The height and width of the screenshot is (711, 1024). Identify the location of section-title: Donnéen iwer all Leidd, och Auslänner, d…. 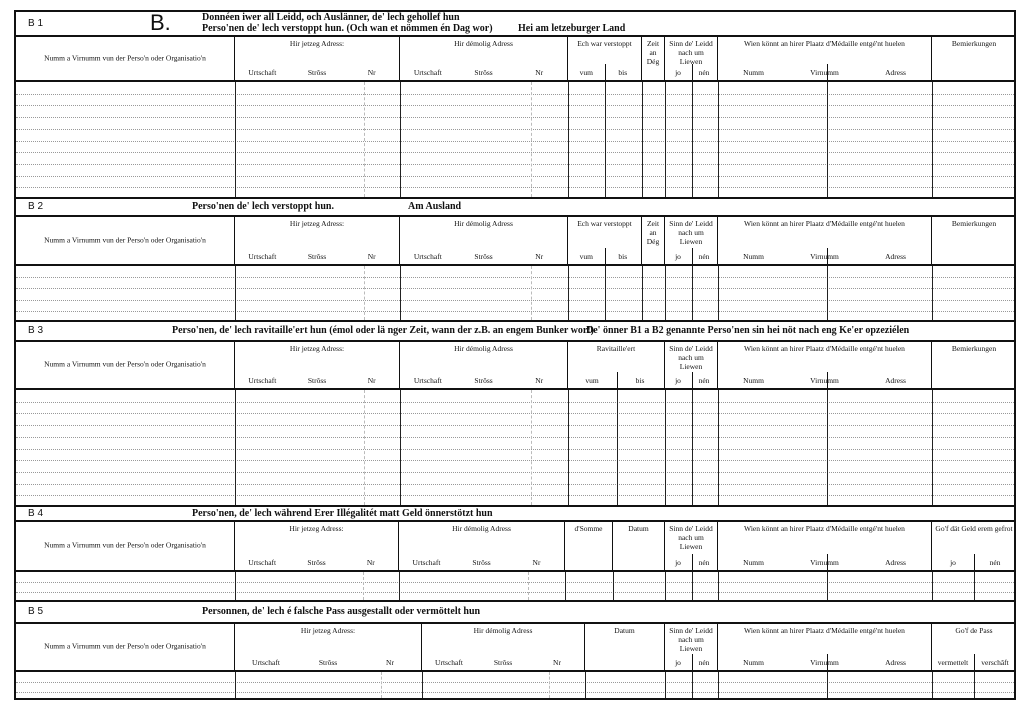
(347, 23).